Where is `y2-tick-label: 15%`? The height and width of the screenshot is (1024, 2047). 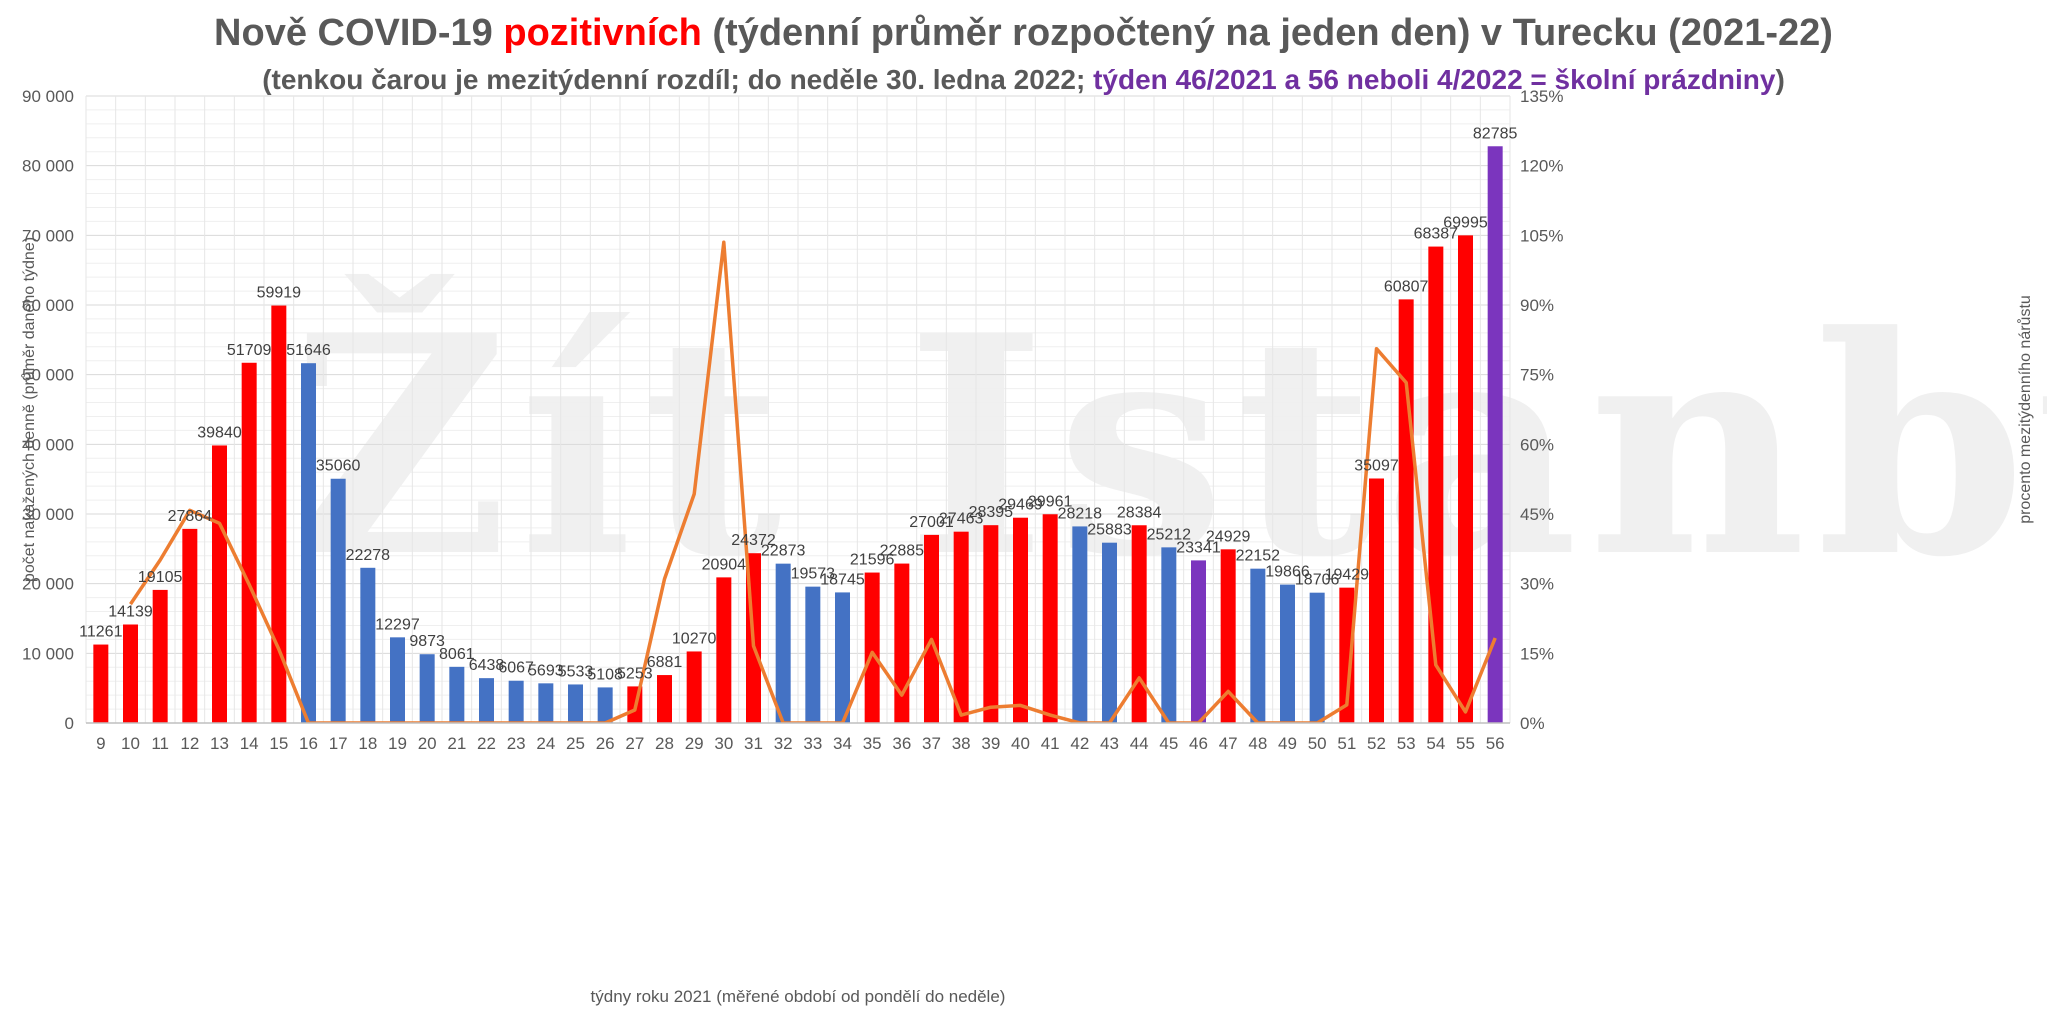
y2-tick-label: 15% is located at coordinates (1537, 653).